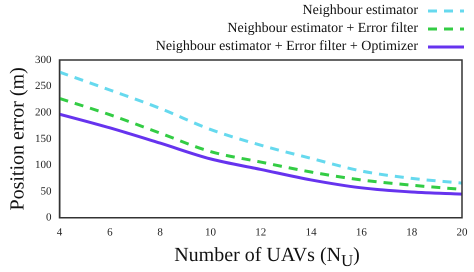 The image size is (474, 272). What do you see at coordinates (59, 232) in the screenshot?
I see `x-tick-label: 4` at bounding box center [59, 232].